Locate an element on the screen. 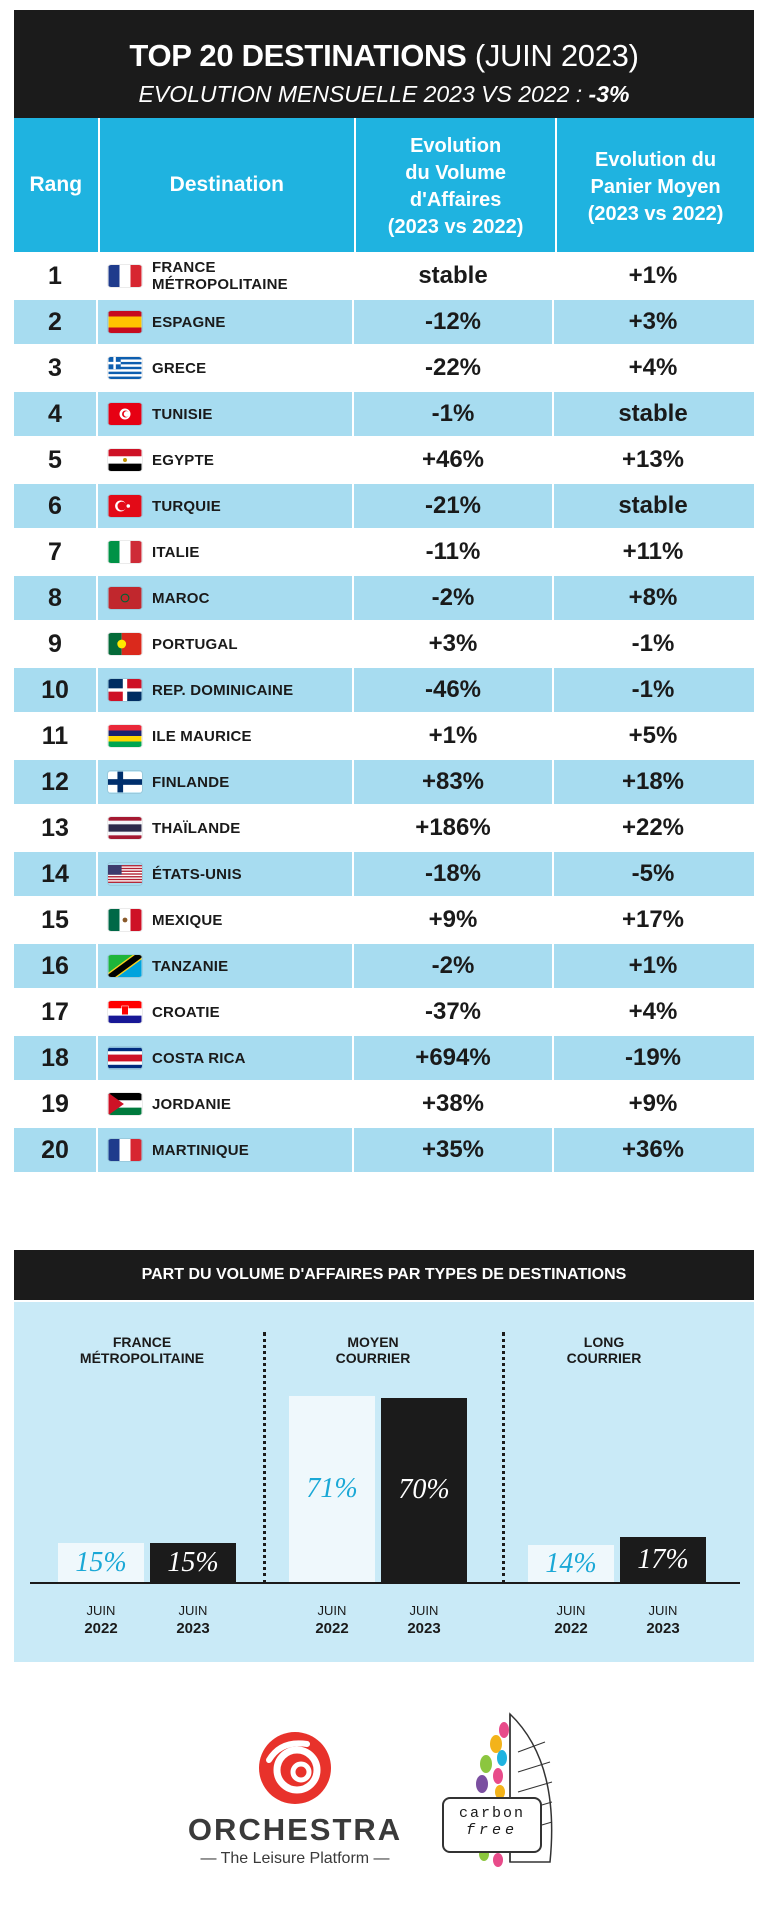 Image resolution: width=768 pixels, height=1915 pixels. france-flag-icon is located at coordinates (125, 276).